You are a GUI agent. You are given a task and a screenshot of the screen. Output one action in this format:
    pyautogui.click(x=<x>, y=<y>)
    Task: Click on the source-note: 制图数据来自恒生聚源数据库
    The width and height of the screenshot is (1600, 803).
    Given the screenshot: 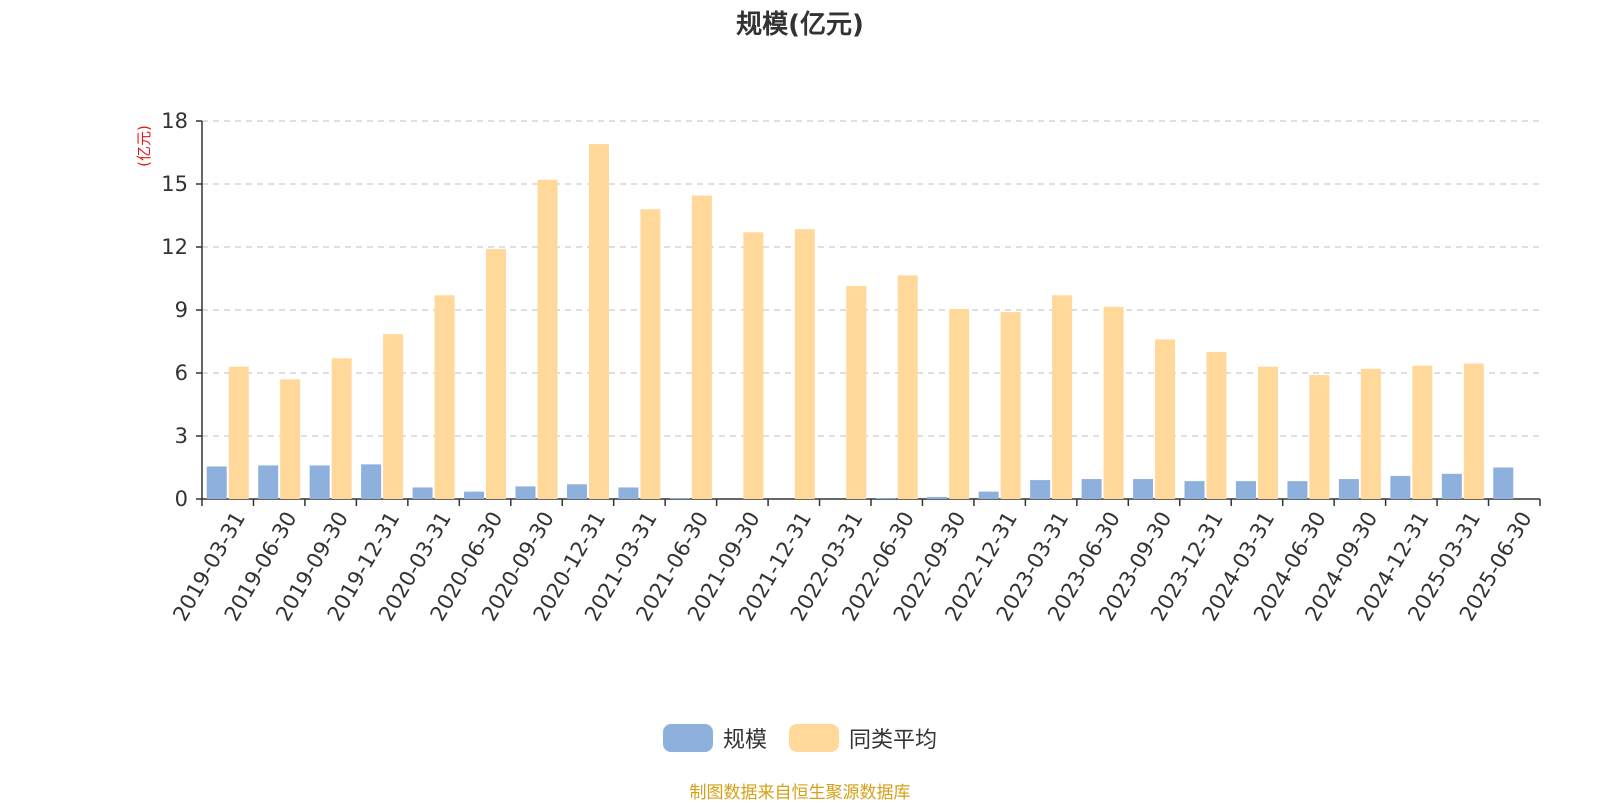 What is the action you would take?
    pyautogui.click(x=800, y=793)
    